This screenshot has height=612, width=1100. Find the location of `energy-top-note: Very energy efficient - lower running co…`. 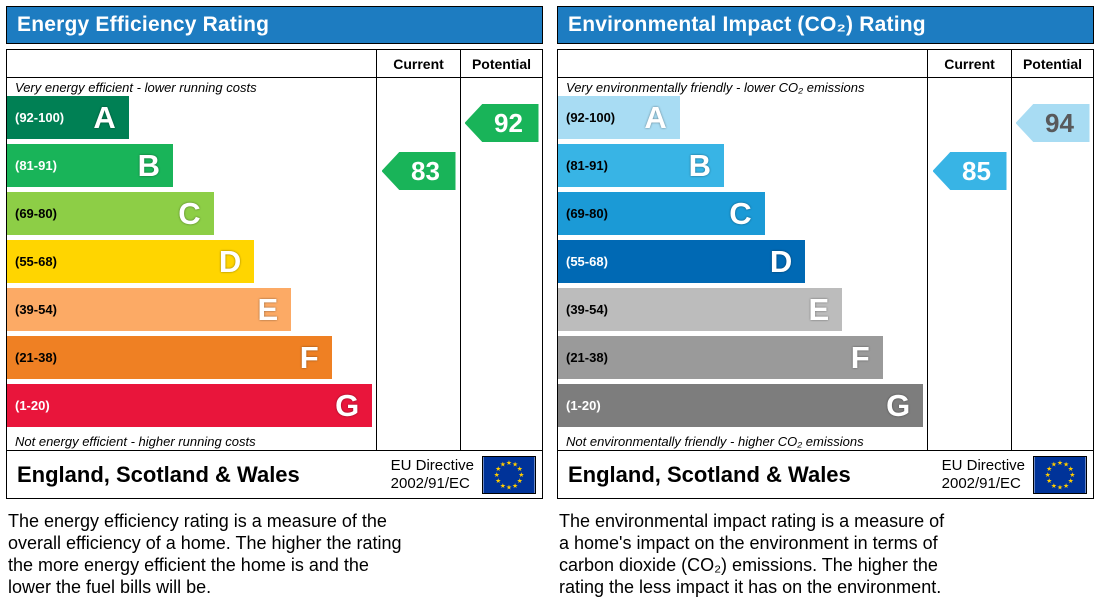

energy-top-note: Very energy efficient - lower running co… is located at coordinates (136, 87).